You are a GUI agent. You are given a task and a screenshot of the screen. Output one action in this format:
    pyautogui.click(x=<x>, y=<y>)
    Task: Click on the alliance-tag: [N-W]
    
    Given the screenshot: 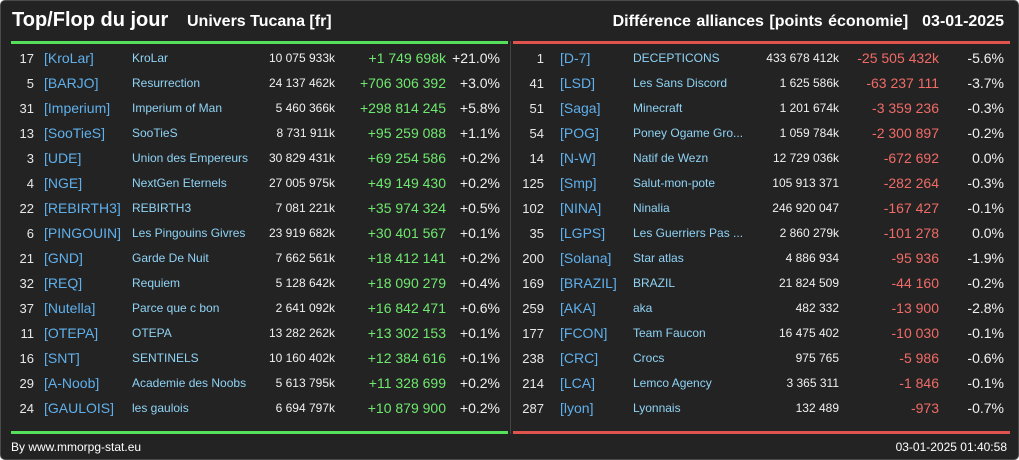 What is the action you would take?
    pyautogui.click(x=578, y=158)
    